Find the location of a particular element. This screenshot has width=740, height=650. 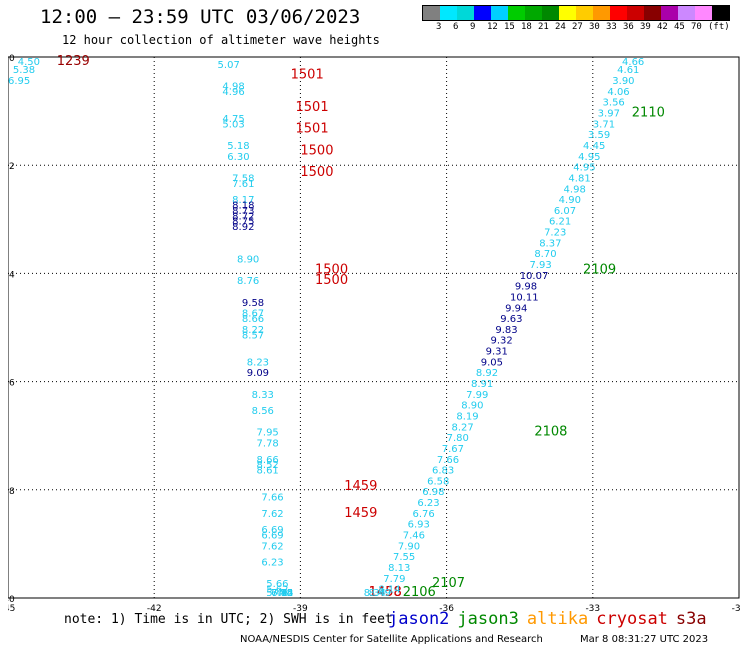

mission-cryosat: cryosat is located at coordinates (632, 619).